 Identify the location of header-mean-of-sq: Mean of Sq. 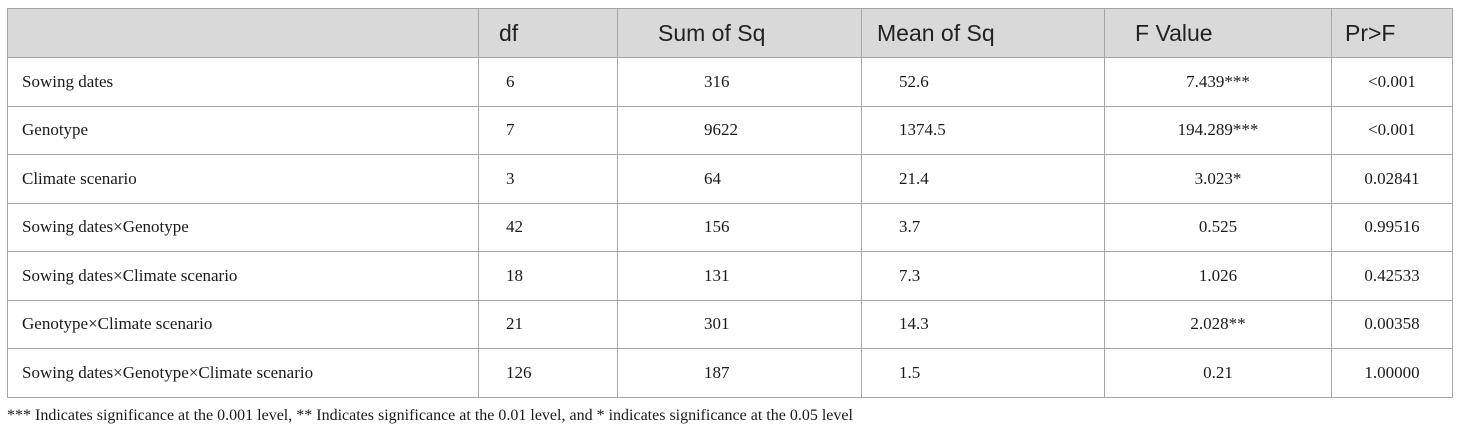
(983, 33).